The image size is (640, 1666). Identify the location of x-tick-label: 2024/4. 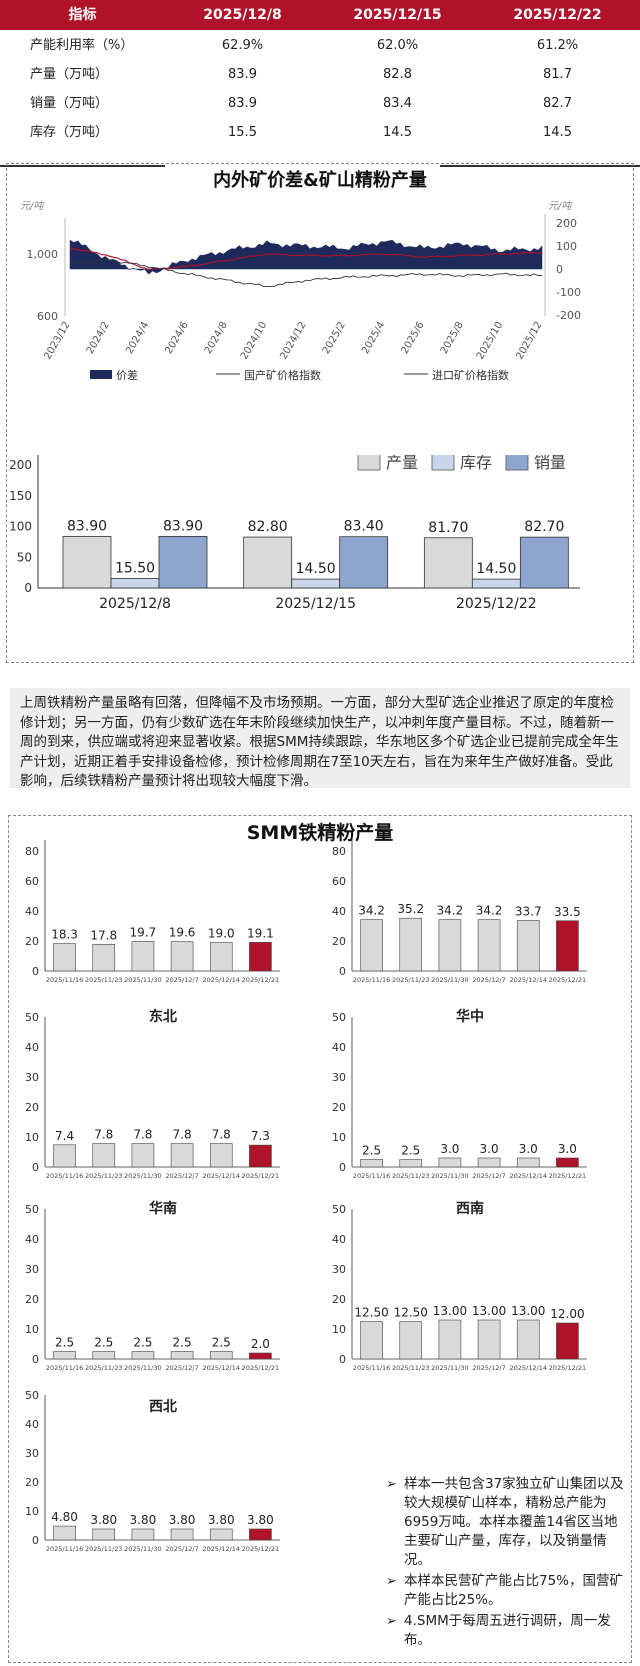
(137, 338).